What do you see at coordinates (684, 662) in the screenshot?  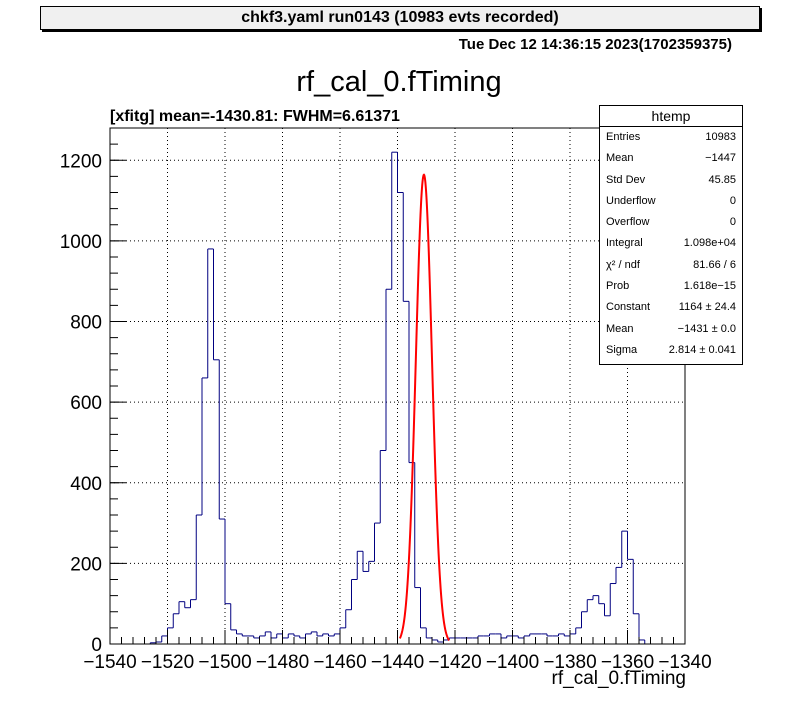 I see `x-tick-label: −1340` at bounding box center [684, 662].